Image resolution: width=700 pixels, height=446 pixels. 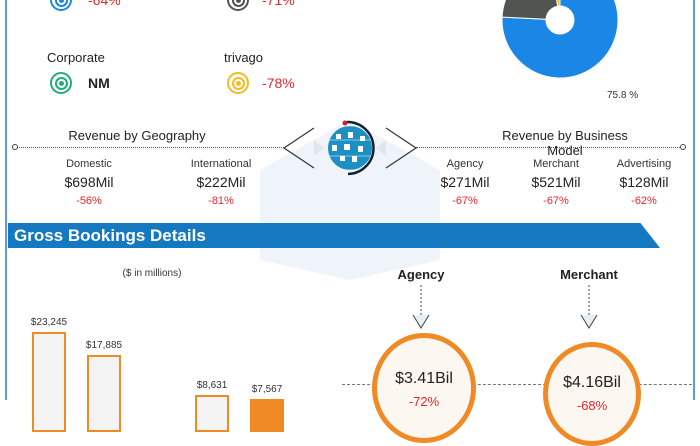 What do you see at coordinates (99, 83) in the screenshot?
I see `segment-change: NM` at bounding box center [99, 83].